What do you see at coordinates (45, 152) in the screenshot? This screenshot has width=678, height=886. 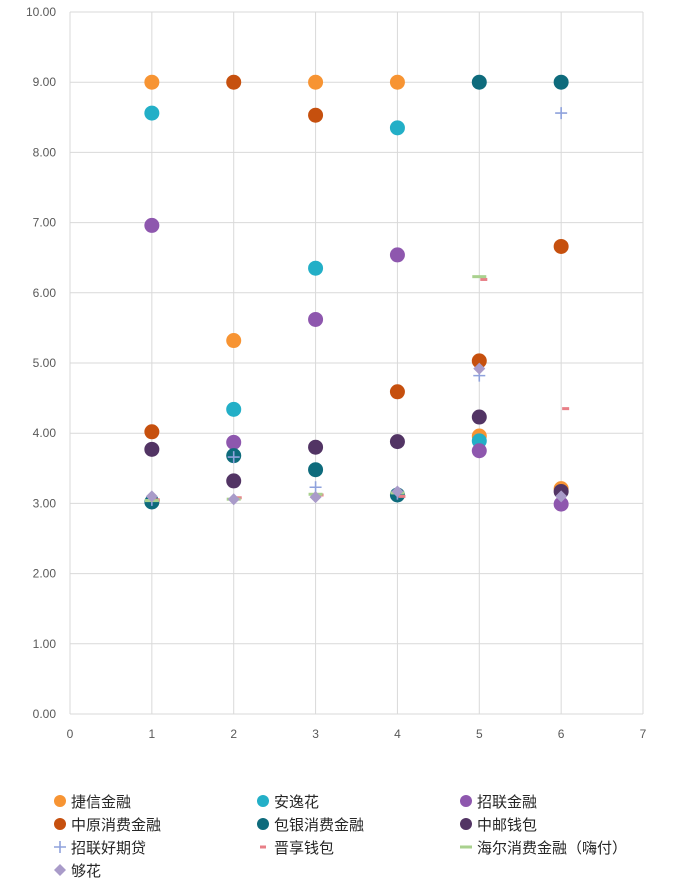 I see `y-tick-label: 8.00` at bounding box center [45, 152].